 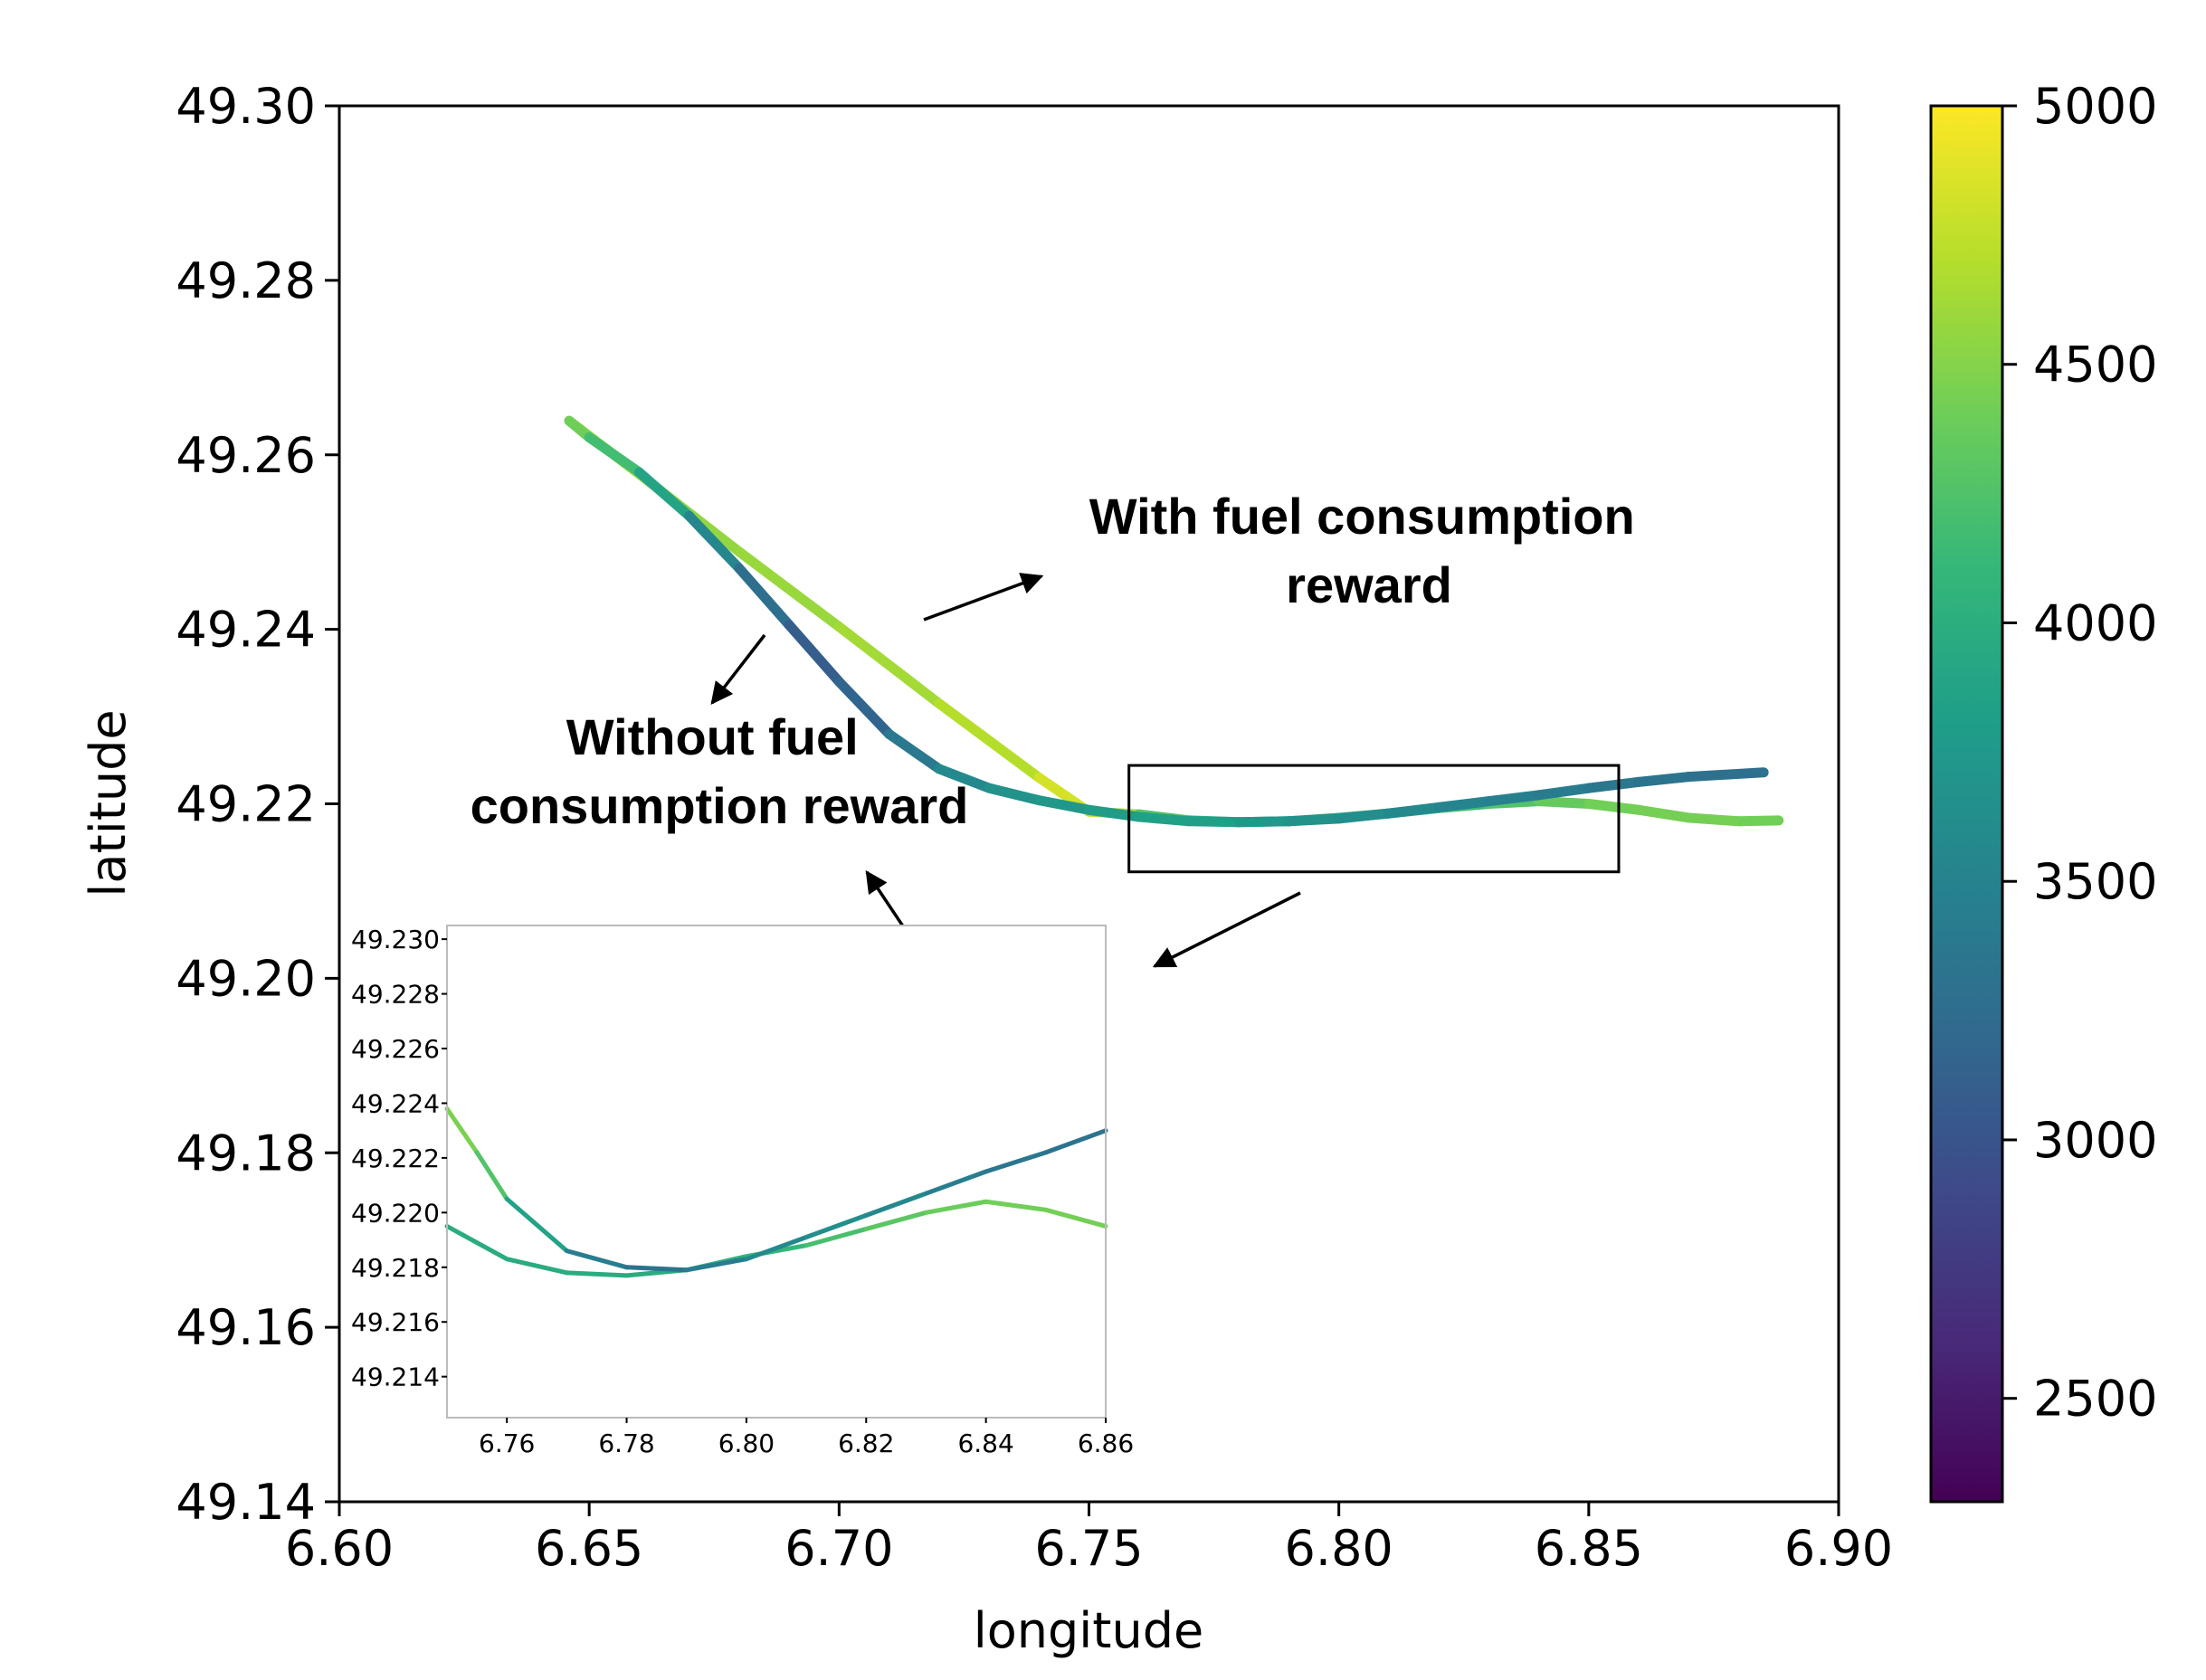 I want to click on x-tick-label: 6.85, so click(x=1589, y=1549).